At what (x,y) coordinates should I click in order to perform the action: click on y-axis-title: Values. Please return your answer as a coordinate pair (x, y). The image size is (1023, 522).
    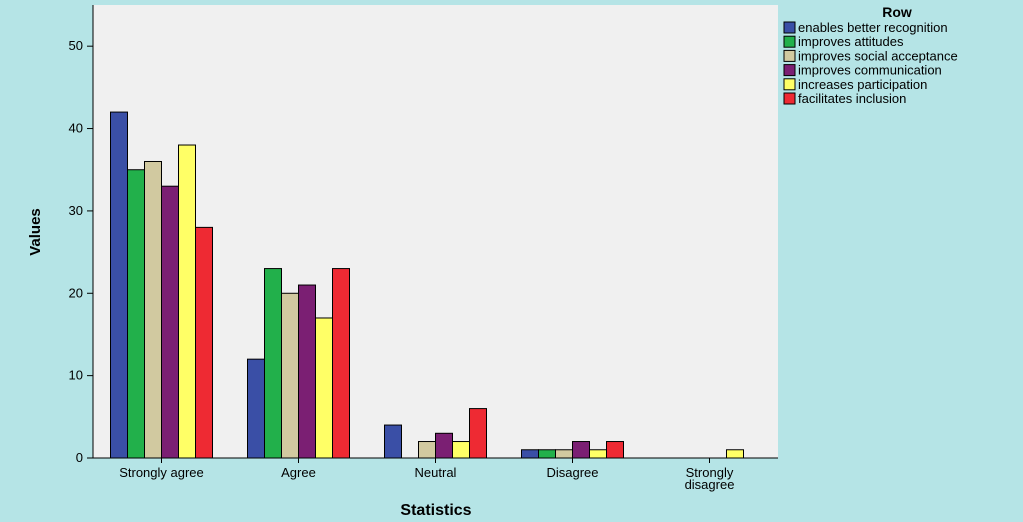
    Looking at the image, I should click on (35, 232).